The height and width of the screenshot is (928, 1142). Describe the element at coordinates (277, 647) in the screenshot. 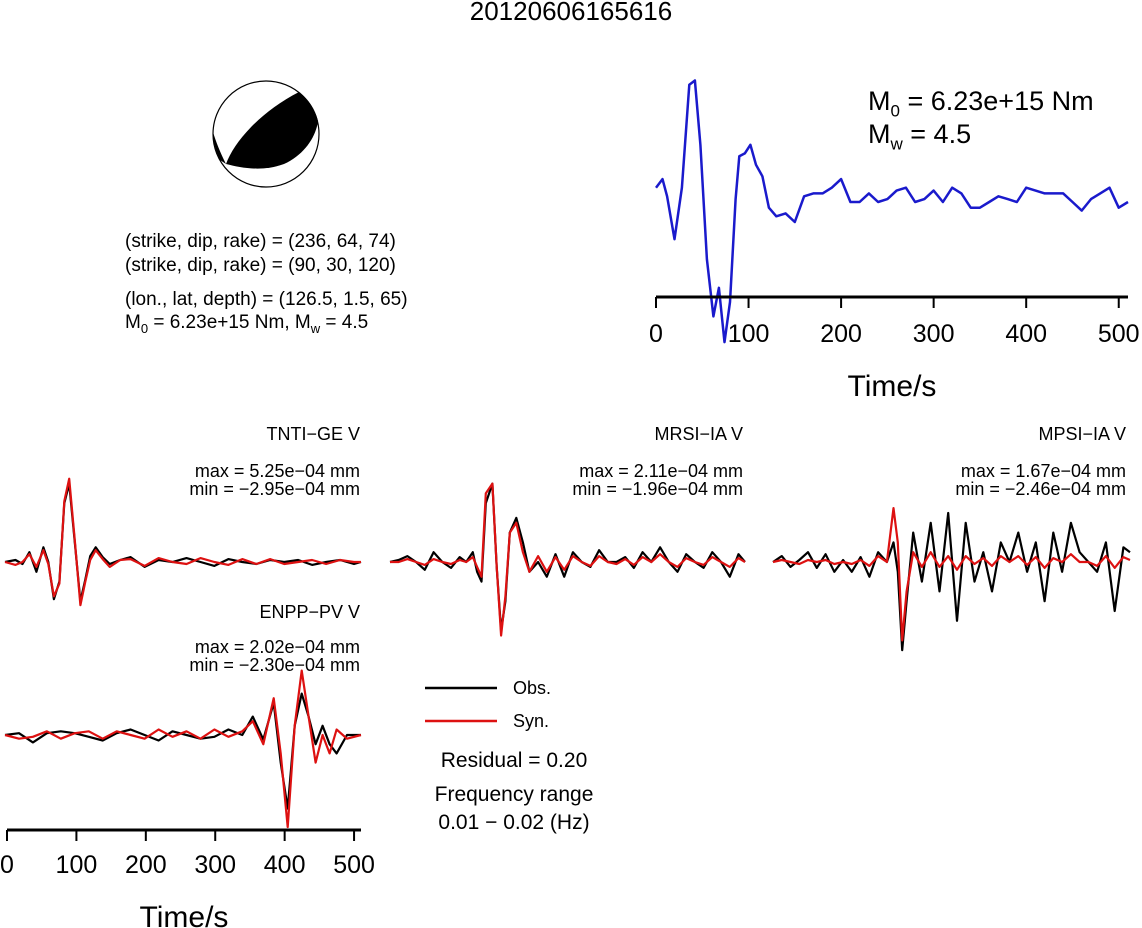

I see `station-max-enpp: max = 2.02e−04 mm` at that location.